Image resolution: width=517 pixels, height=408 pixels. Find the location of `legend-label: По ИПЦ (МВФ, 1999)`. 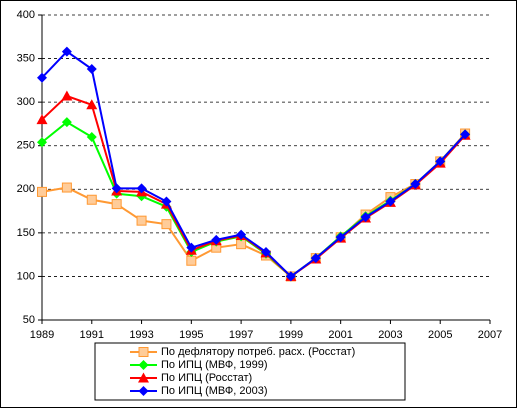

legend-label: По ИПЦ (МВФ, 1999) is located at coordinates (214, 365).